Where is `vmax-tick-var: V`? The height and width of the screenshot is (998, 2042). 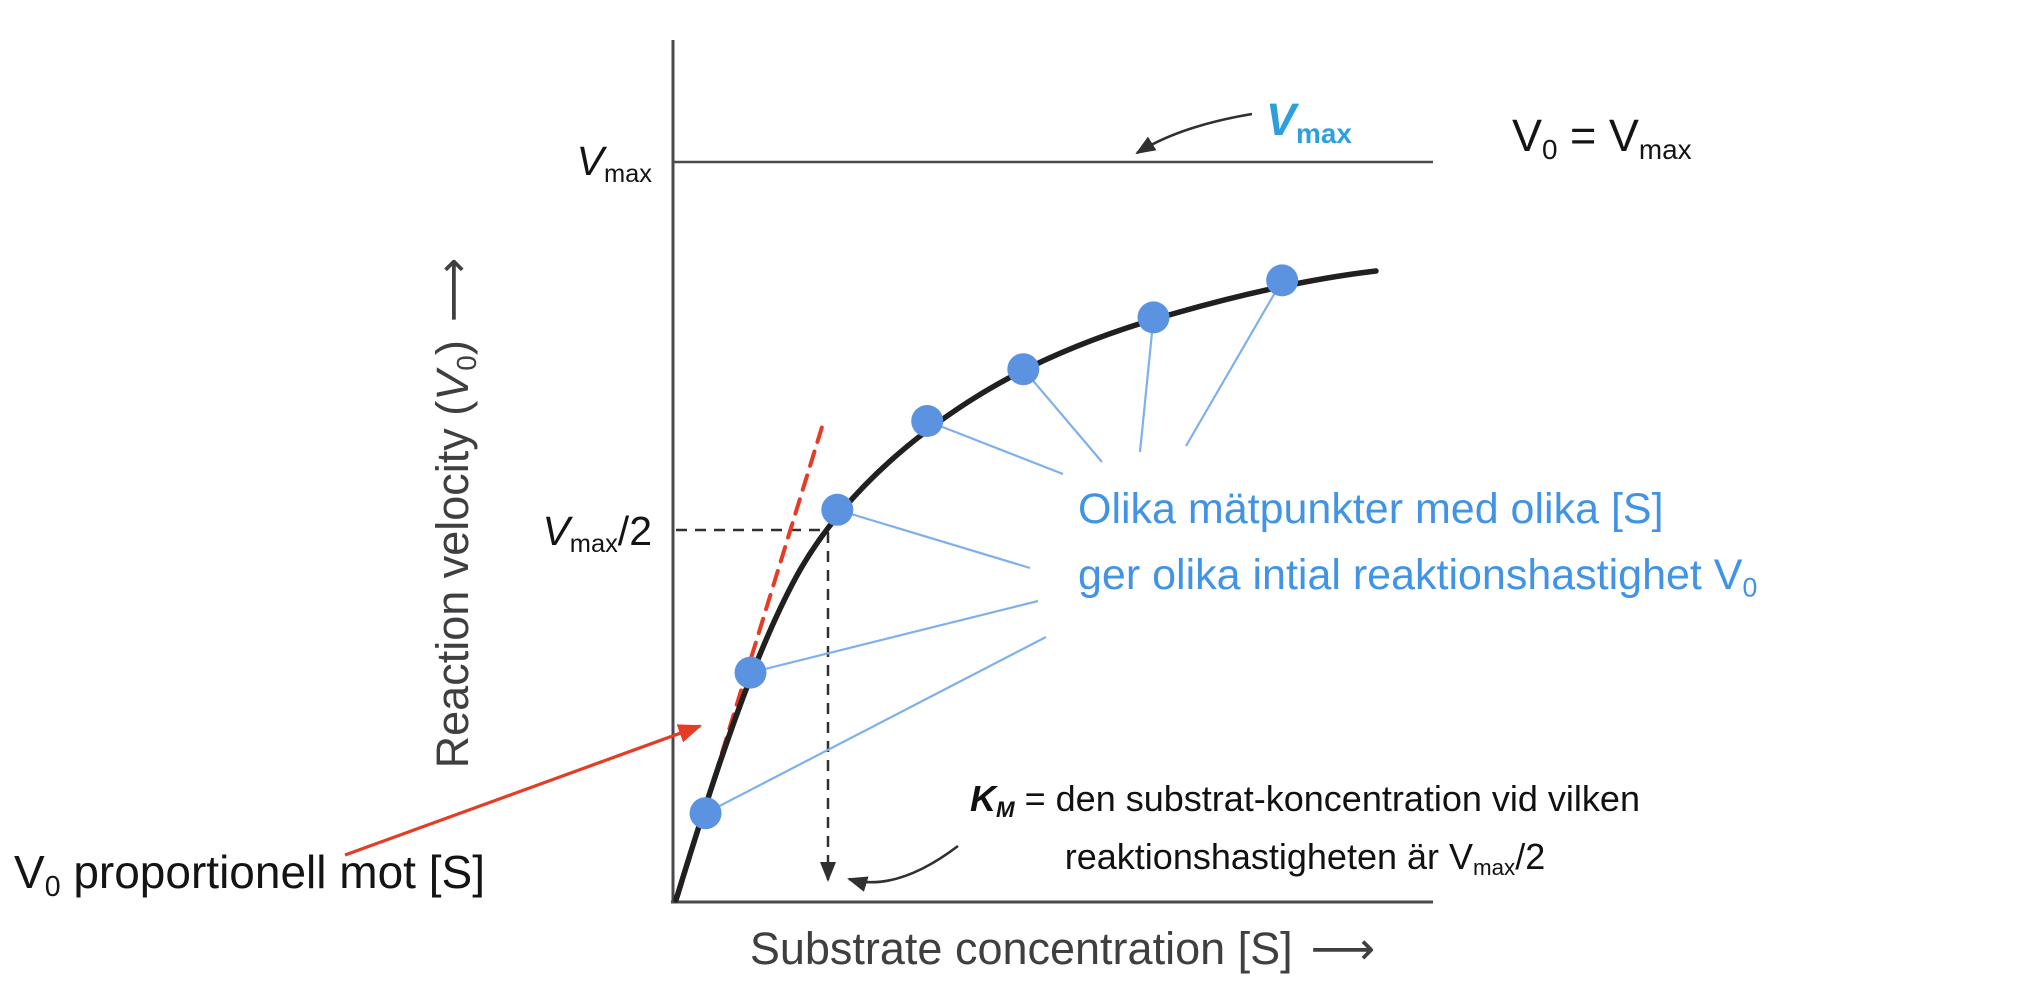
vmax-tick-var: V is located at coordinates (590, 161).